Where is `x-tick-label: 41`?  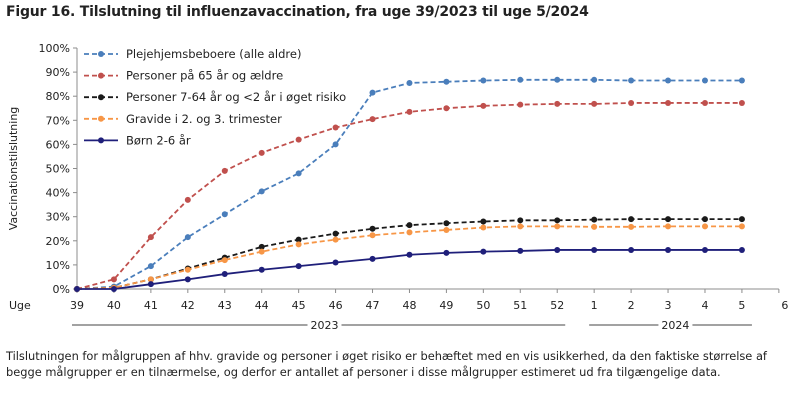
x-tick-label: 41 is located at coordinates (151, 305).